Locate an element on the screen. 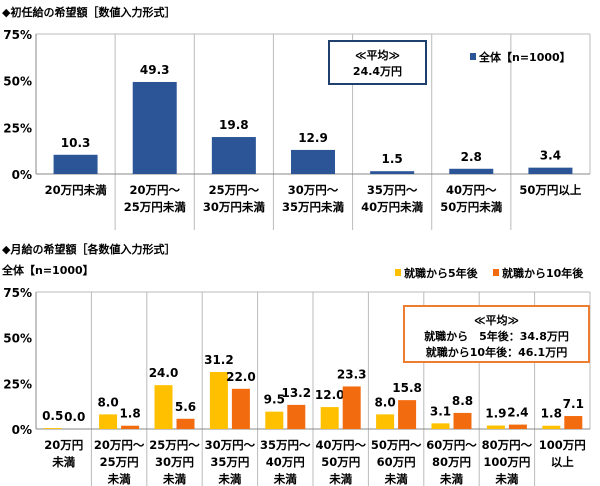  x-tick-label: 50万円以上 is located at coordinates (550, 190).